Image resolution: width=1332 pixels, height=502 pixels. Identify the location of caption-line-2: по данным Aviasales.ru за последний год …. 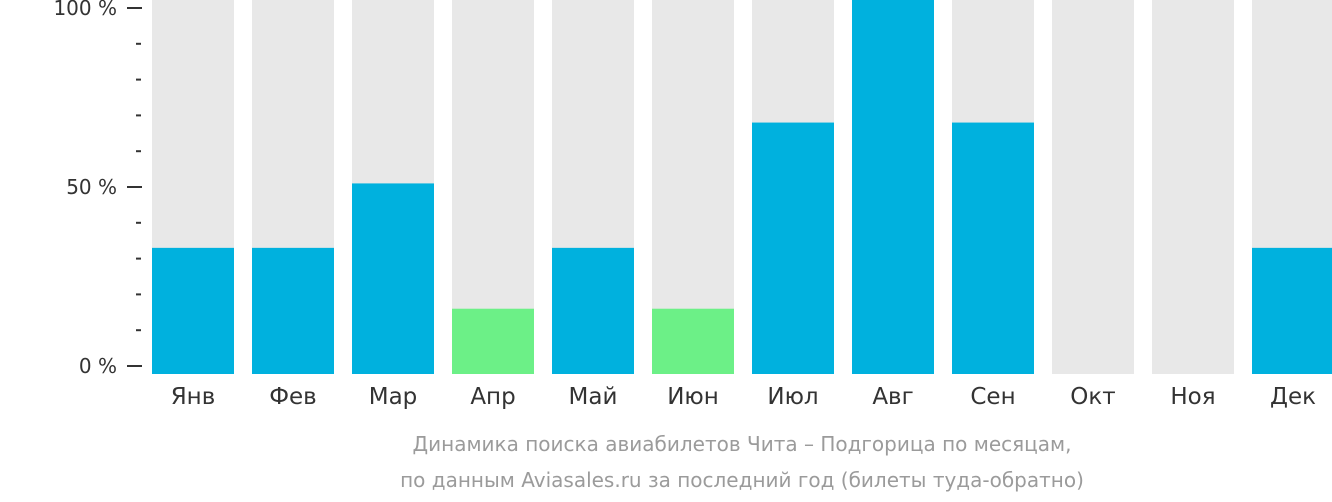
(742, 480).